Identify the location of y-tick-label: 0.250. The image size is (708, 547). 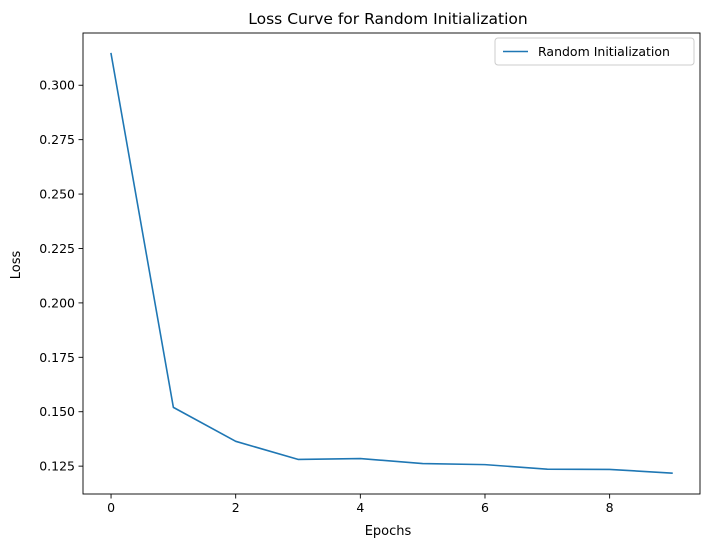
(57, 194).